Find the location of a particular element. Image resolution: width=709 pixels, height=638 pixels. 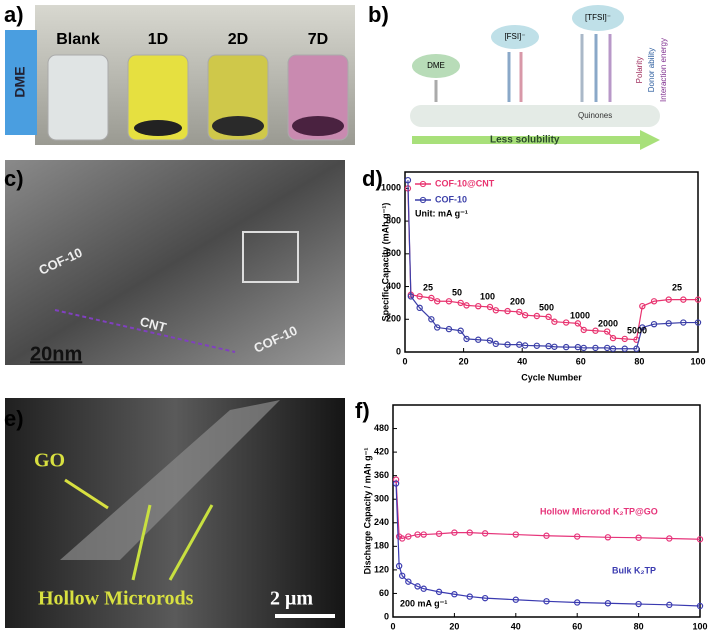

annotation: 200 is located at coordinates (517, 301).